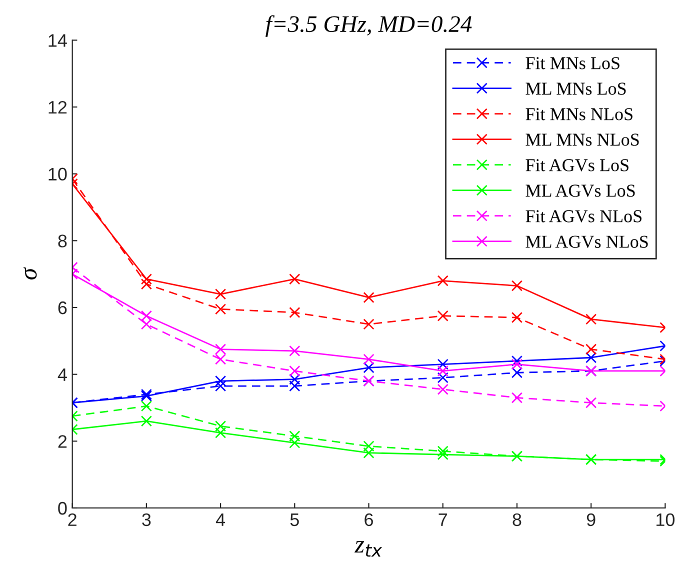 This screenshot has height=574, width=676. I want to click on y-tick-label: 2, so click(62, 441).